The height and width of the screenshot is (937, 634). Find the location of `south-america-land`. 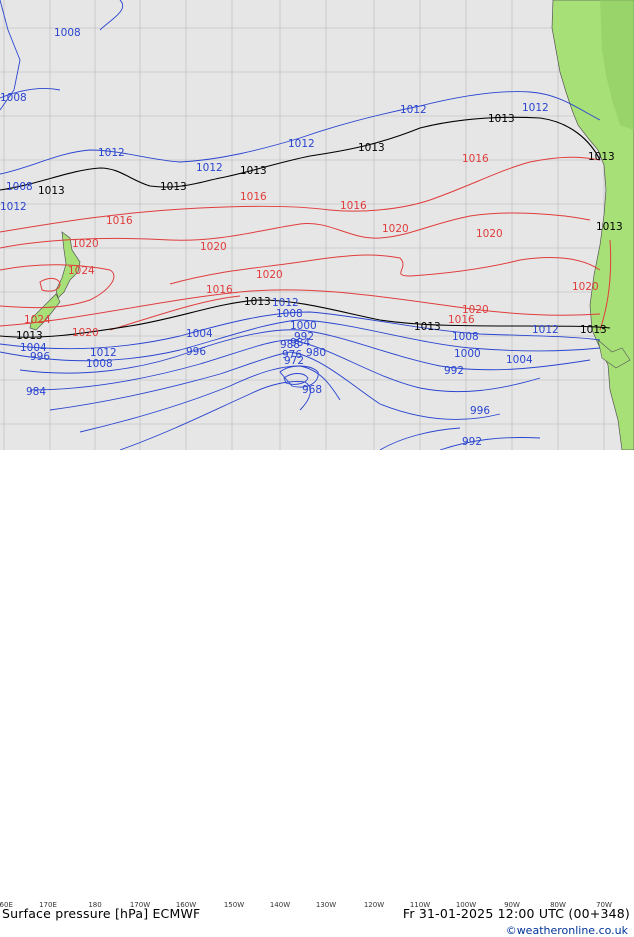

south-america-land is located at coordinates (592, 225).